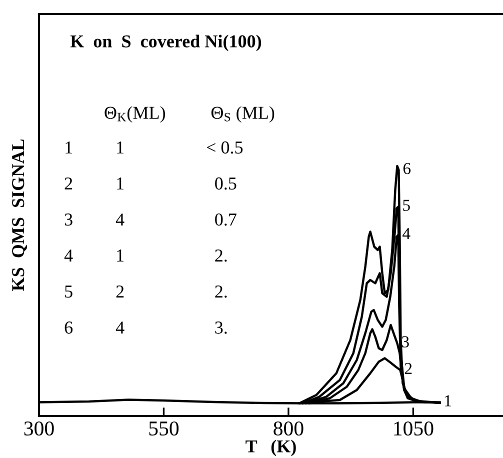  What do you see at coordinates (68, 292) in the screenshot?
I see `annotation: 5` at bounding box center [68, 292].